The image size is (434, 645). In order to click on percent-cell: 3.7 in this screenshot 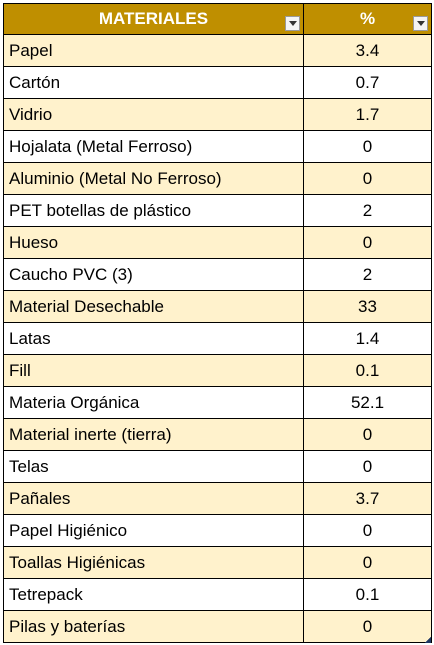, I will do `click(367, 498)`.